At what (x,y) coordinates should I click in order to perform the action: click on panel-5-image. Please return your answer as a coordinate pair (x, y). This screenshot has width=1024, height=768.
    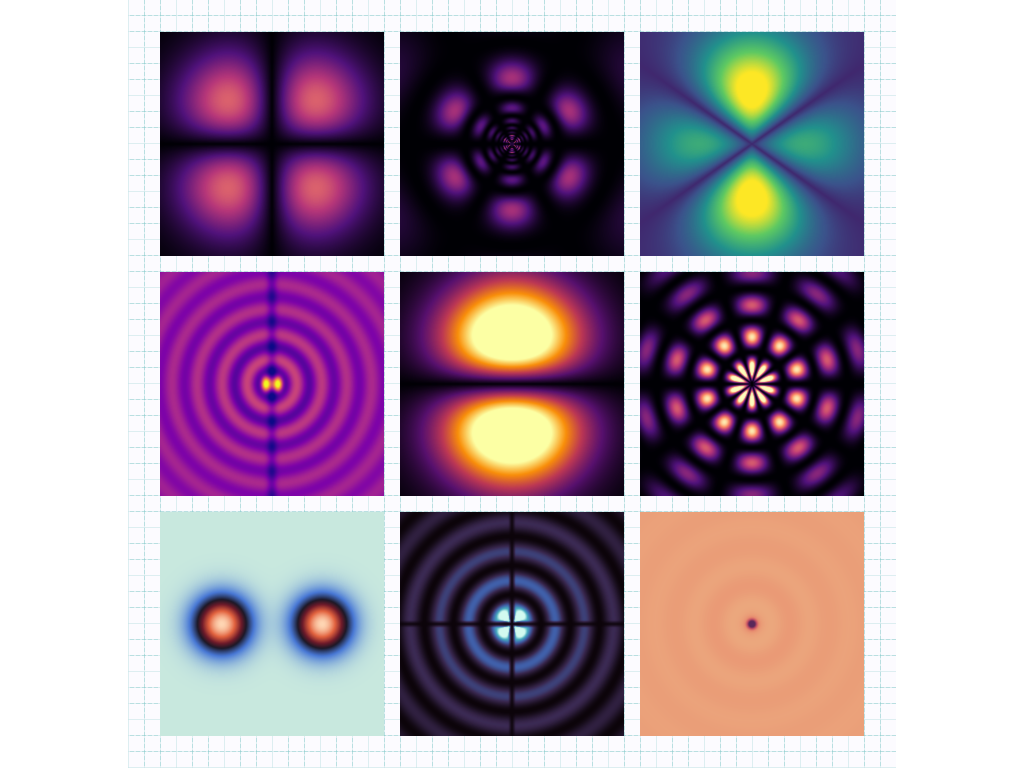
    Looking at the image, I should click on (512, 384).